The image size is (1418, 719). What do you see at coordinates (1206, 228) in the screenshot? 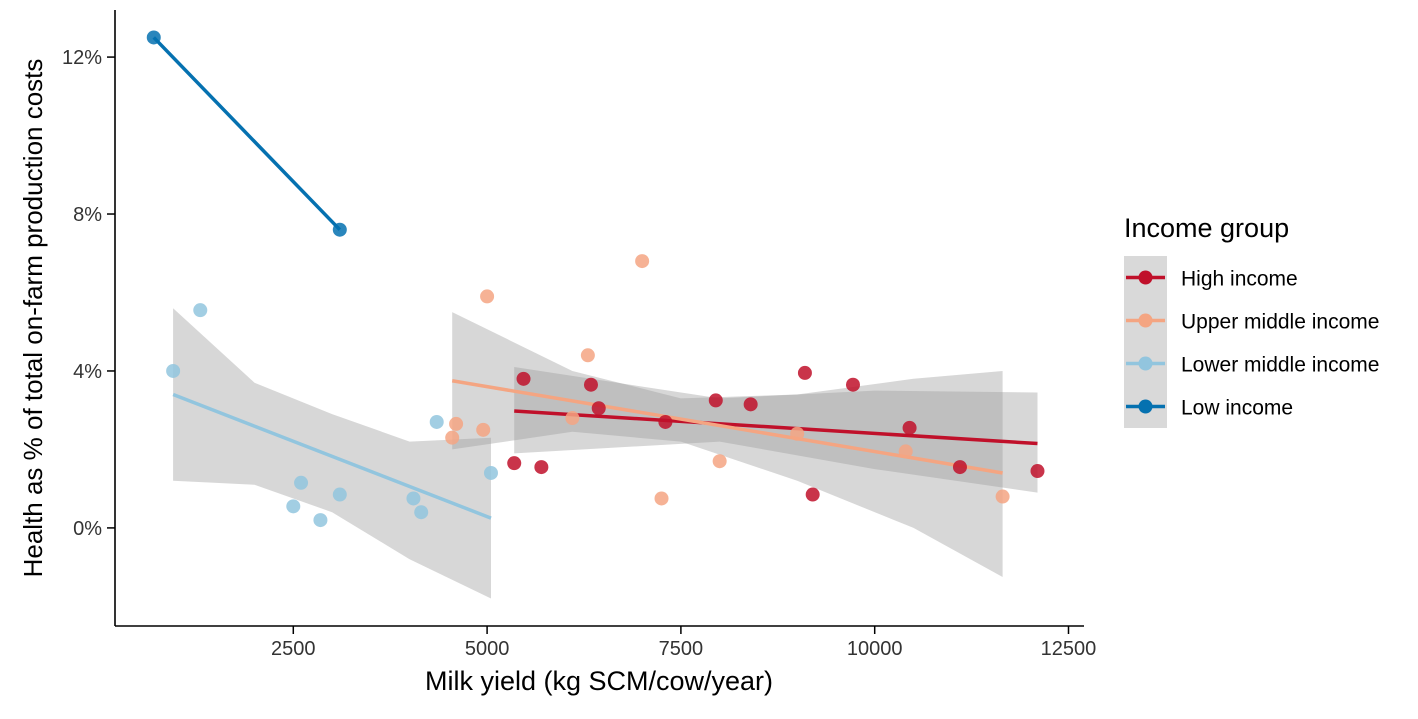
I see `legend-title: Income group` at bounding box center [1206, 228].